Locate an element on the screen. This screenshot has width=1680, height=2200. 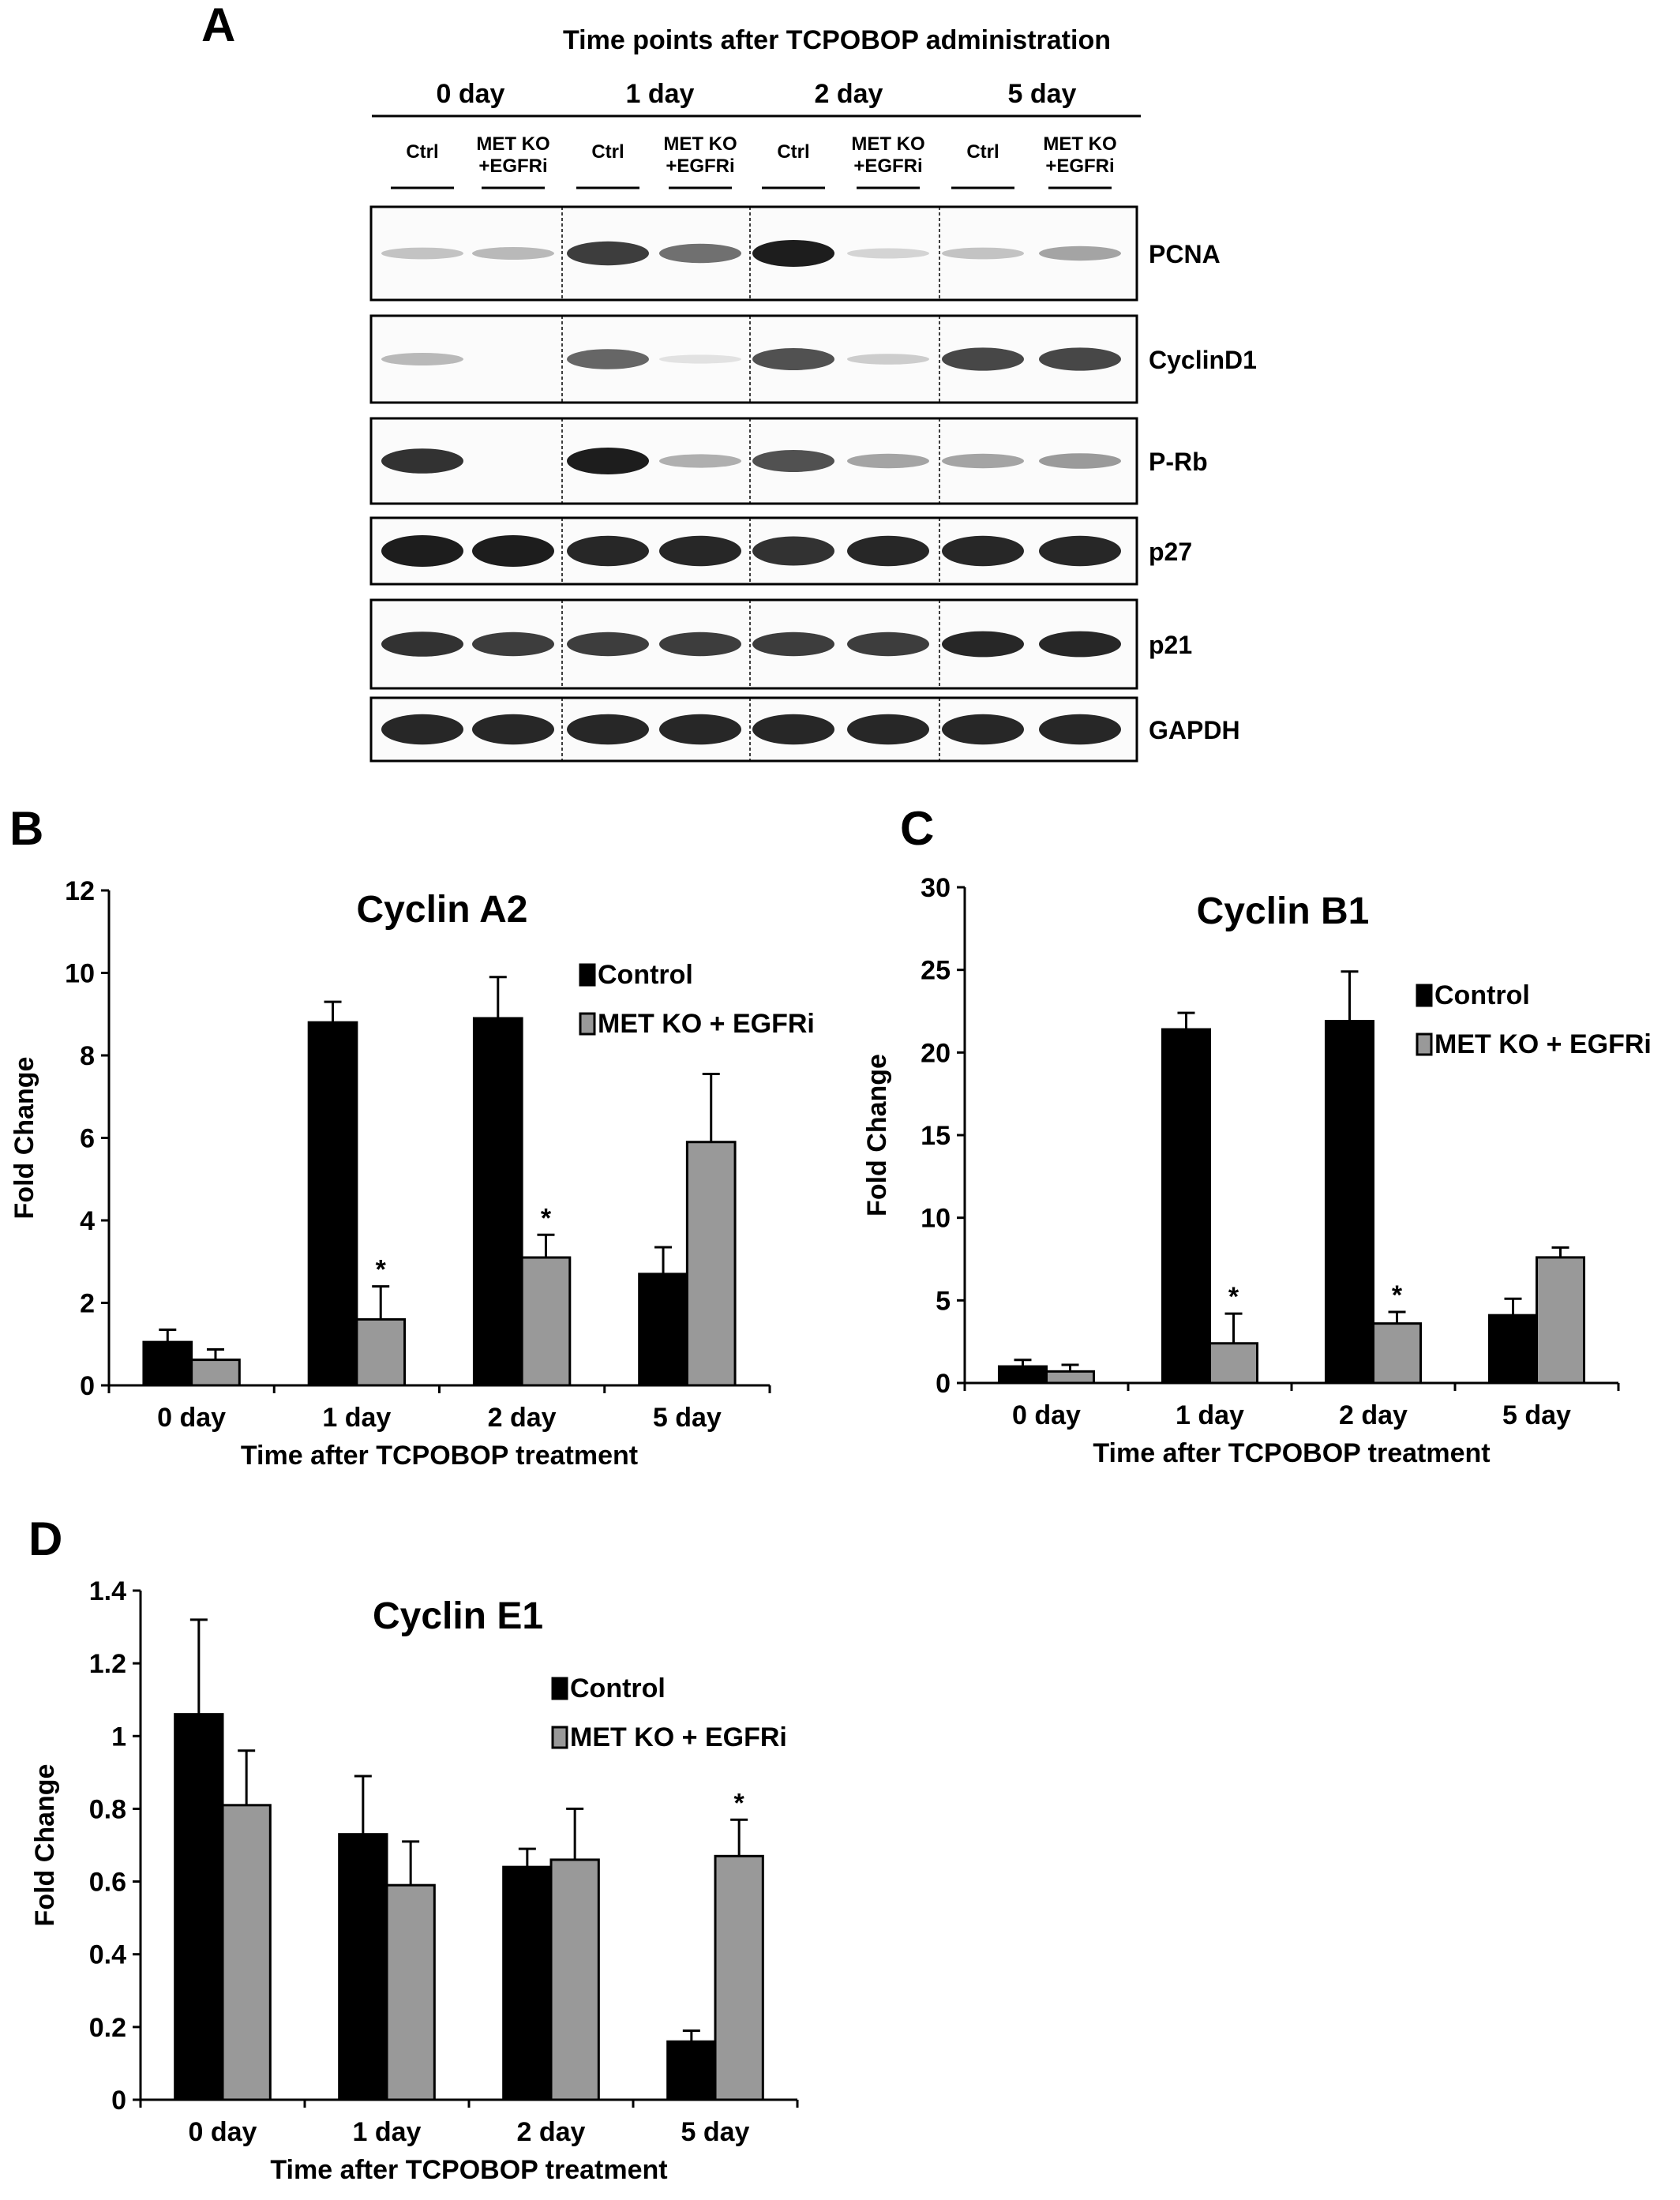
protein-label: P-Rb is located at coordinates (1178, 462).